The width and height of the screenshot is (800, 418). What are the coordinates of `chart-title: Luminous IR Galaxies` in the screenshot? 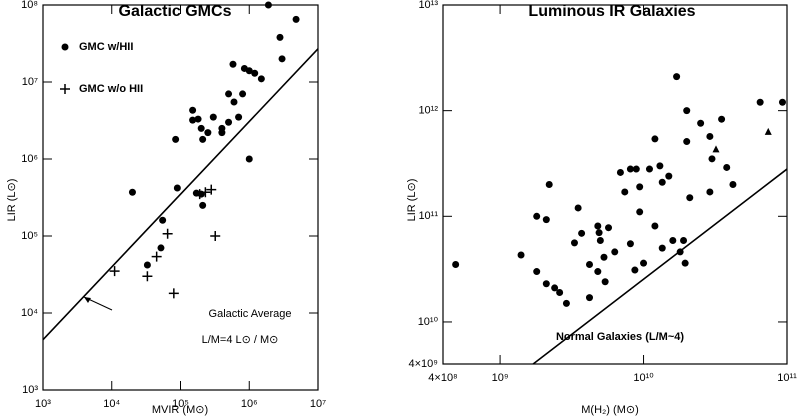 It's located at (611, 11).